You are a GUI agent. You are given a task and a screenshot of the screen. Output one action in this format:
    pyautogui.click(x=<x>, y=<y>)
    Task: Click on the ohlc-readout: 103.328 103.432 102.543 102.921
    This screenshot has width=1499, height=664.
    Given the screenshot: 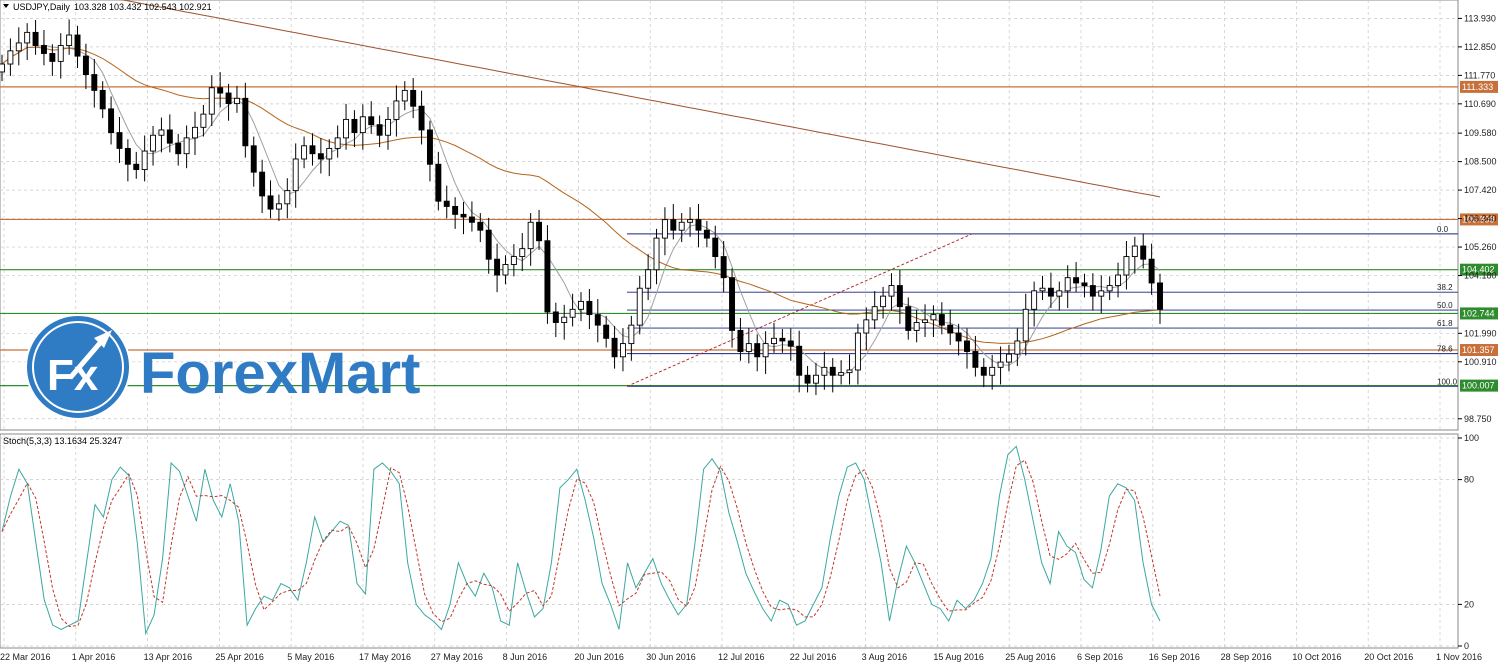 What is the action you would take?
    pyautogui.click(x=143, y=7)
    